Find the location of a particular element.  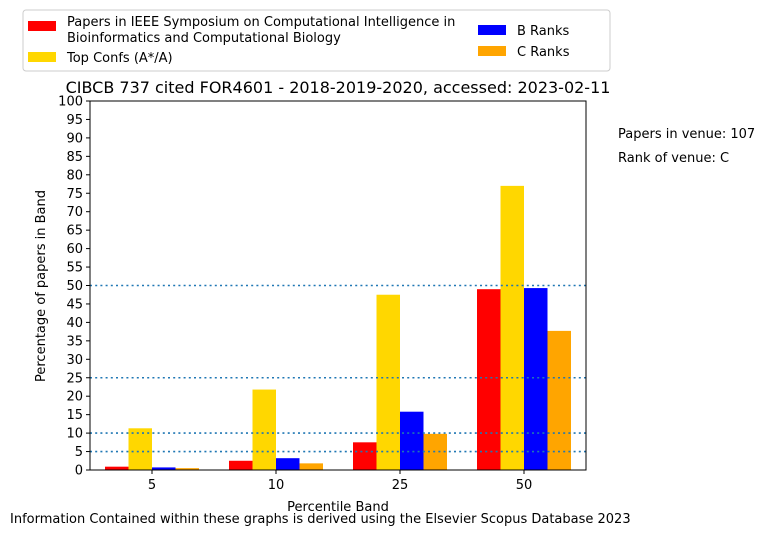

legend-label: C Ranks is located at coordinates (543, 52).